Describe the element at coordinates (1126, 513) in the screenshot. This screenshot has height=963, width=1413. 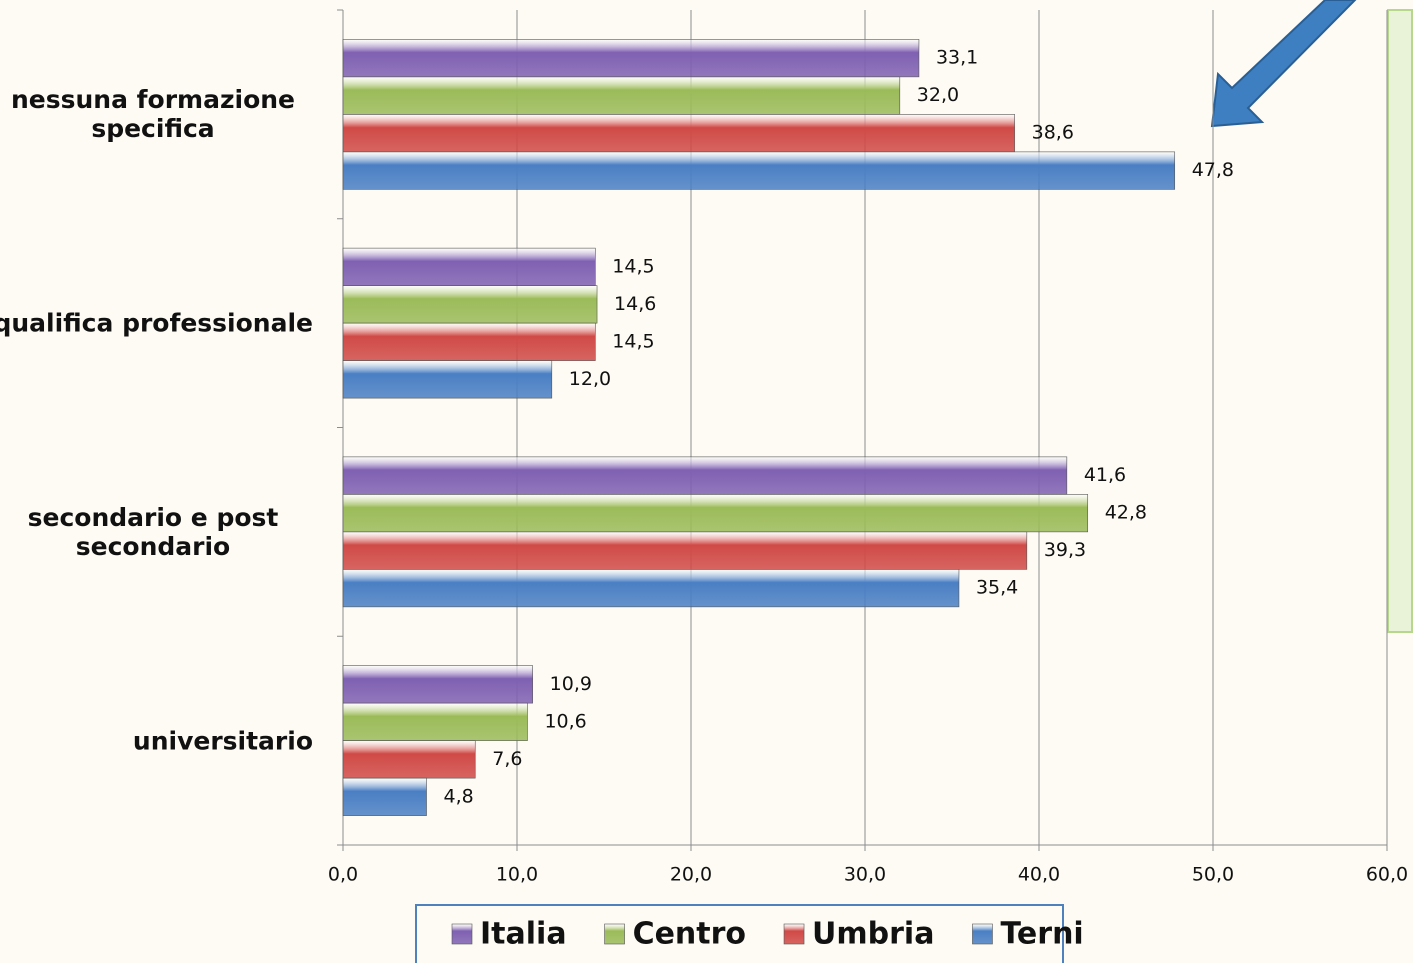
I see `value-label: 42,8` at that location.